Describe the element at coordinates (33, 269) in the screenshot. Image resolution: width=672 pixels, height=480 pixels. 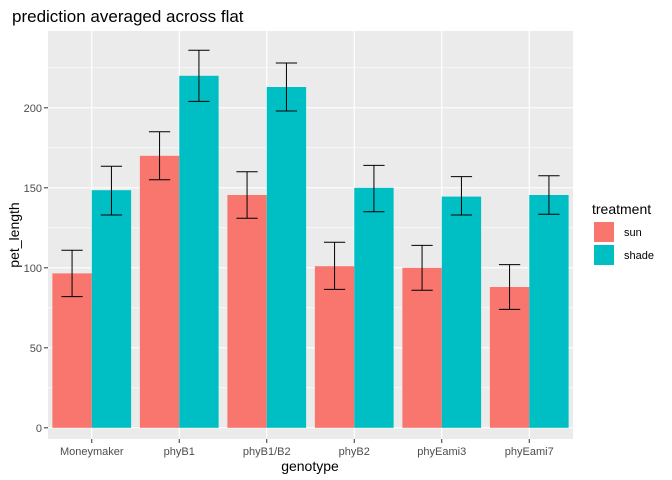
I see `y-tick-label: 100` at that location.